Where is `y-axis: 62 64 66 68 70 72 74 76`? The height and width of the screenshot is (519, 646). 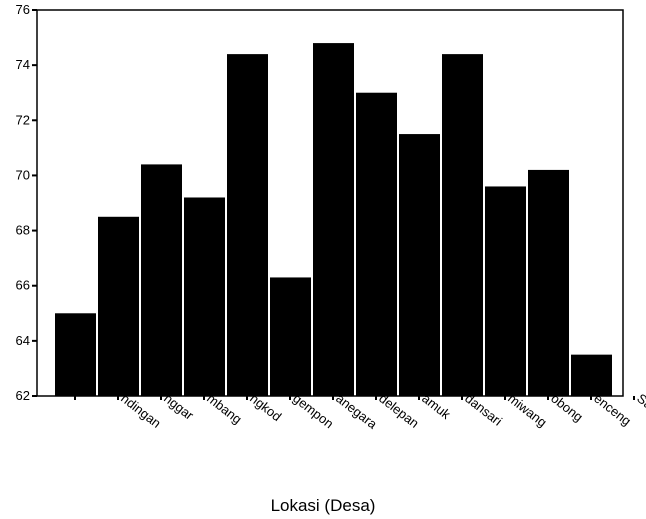
y-axis: 62 64 66 68 70 72 74 76 is located at coordinates (26, 202).